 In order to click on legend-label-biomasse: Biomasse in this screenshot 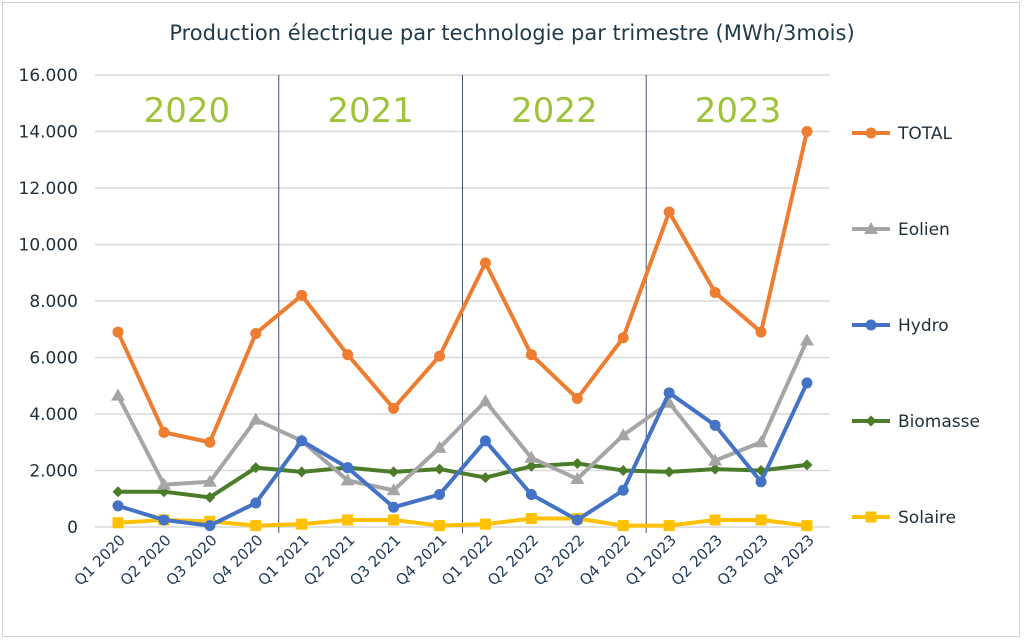, I will do `click(939, 422)`.